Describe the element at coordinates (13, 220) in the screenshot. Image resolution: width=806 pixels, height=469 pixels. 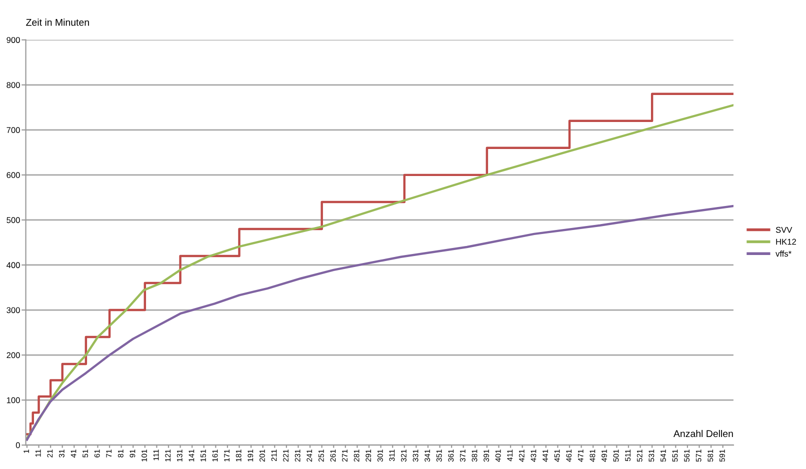
I see `y-tick-label: 500` at that location.